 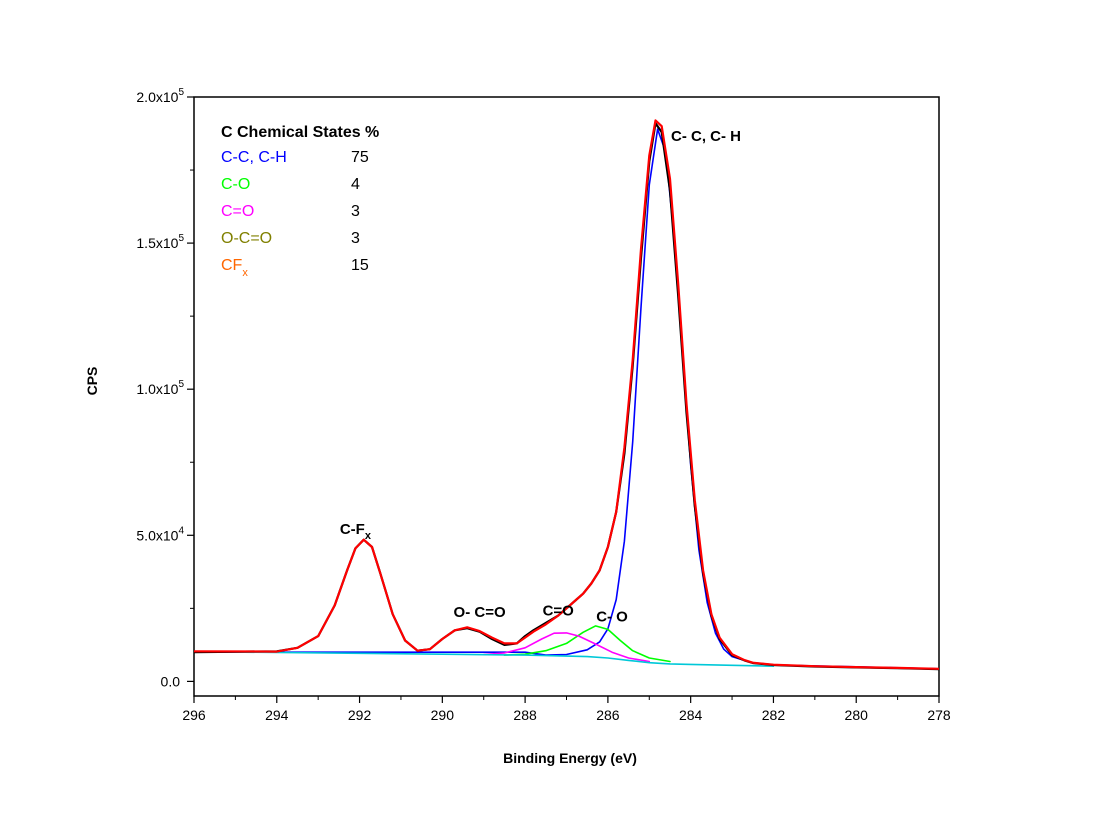 I want to click on legend-value: 4, so click(x=355, y=184).